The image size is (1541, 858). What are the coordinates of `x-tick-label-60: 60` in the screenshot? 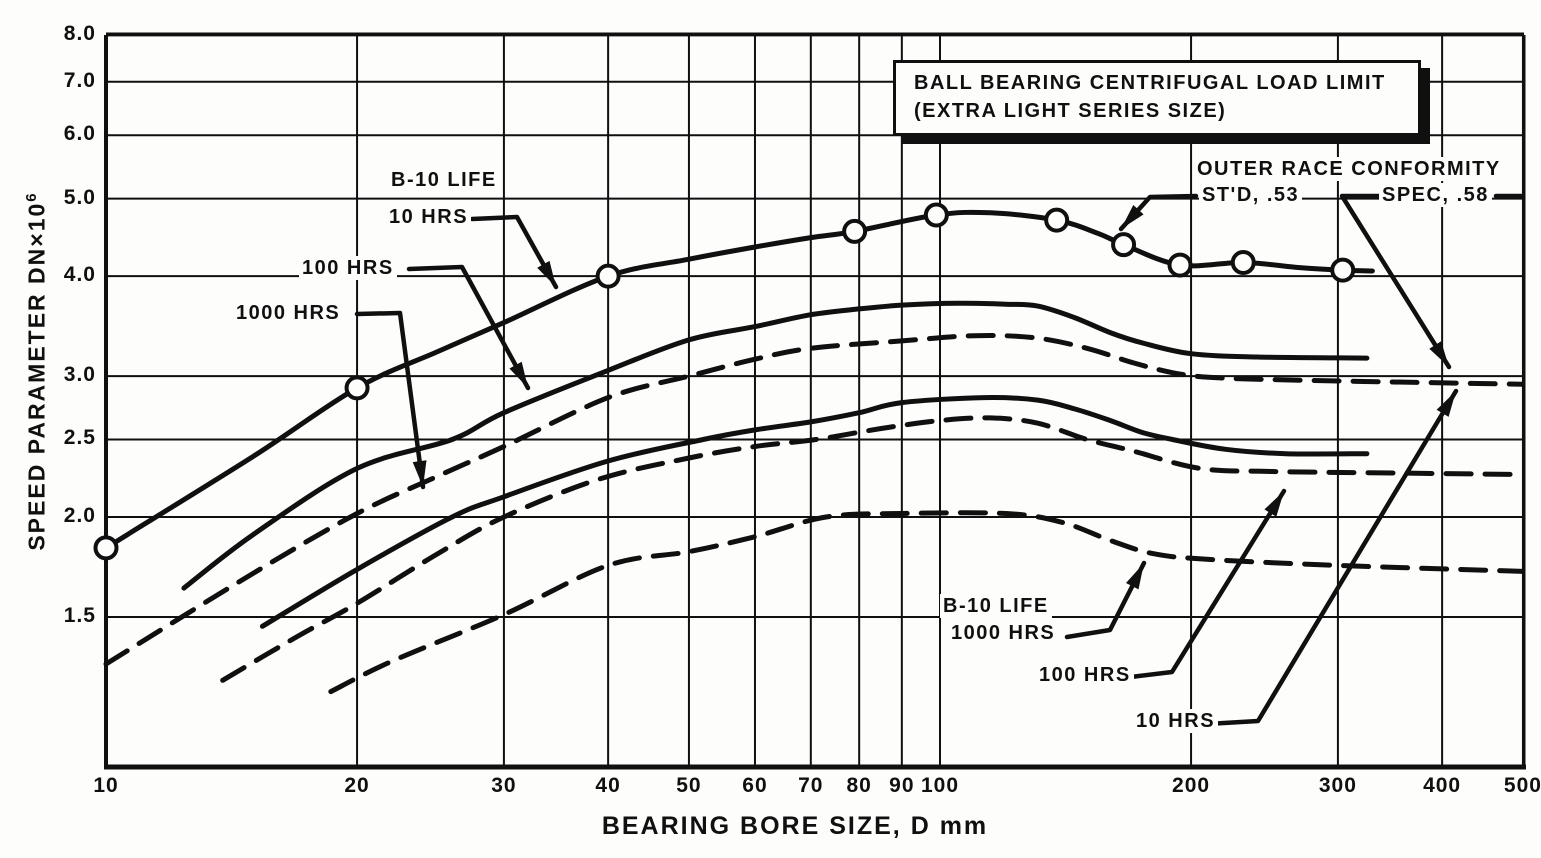 It's located at (755, 785).